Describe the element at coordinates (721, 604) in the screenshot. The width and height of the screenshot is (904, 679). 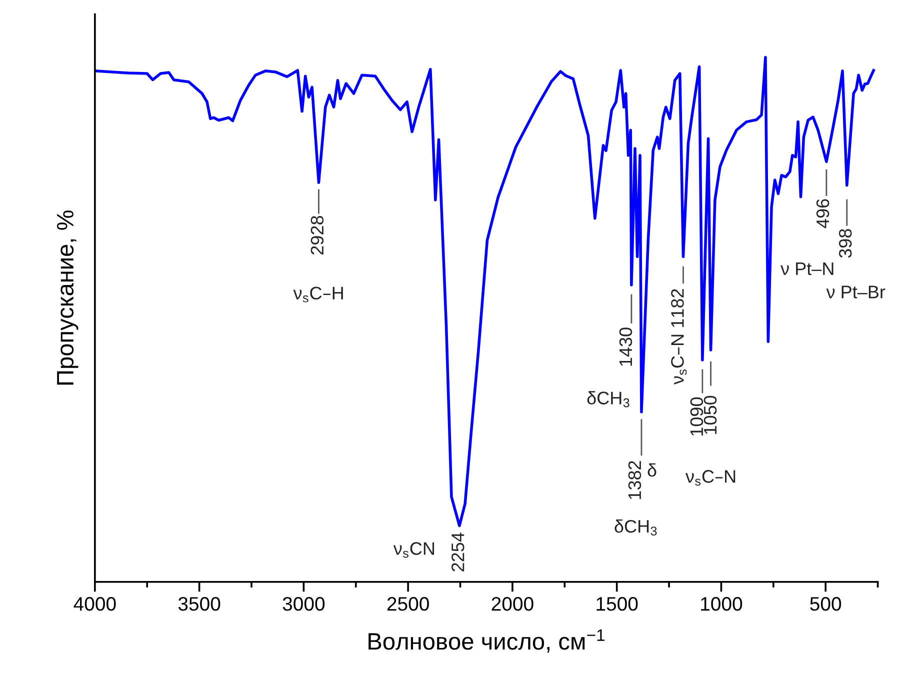
I see `x-tick-label: 1000` at that location.